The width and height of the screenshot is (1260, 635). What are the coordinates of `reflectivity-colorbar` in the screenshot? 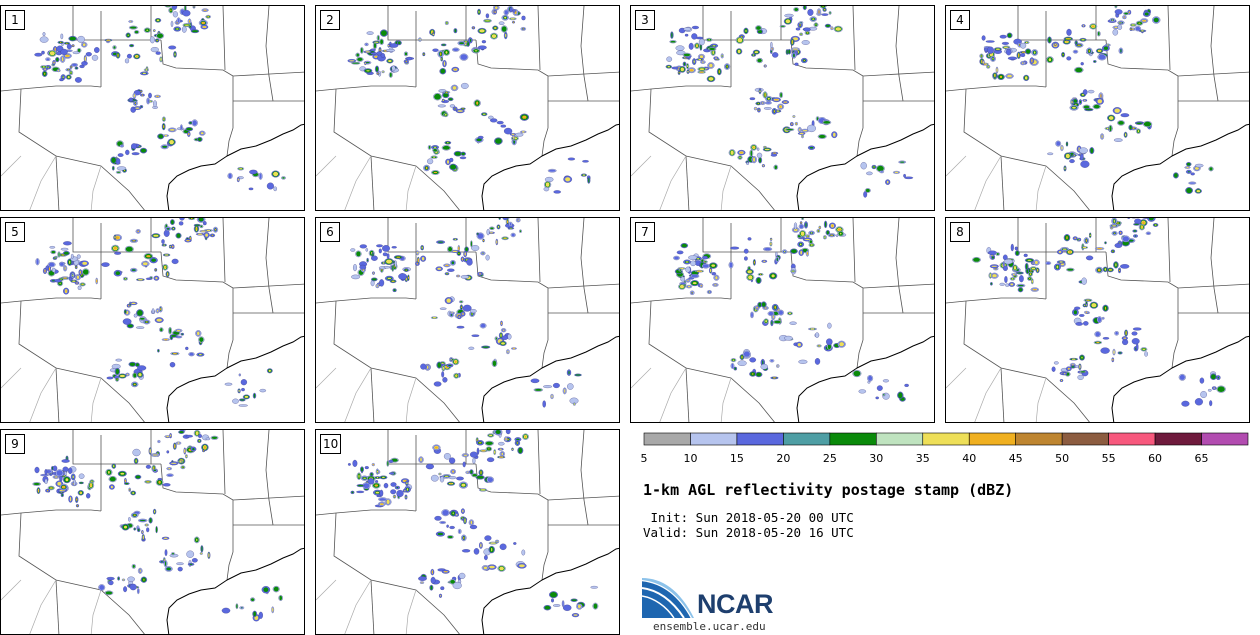 It's located at (946, 439).